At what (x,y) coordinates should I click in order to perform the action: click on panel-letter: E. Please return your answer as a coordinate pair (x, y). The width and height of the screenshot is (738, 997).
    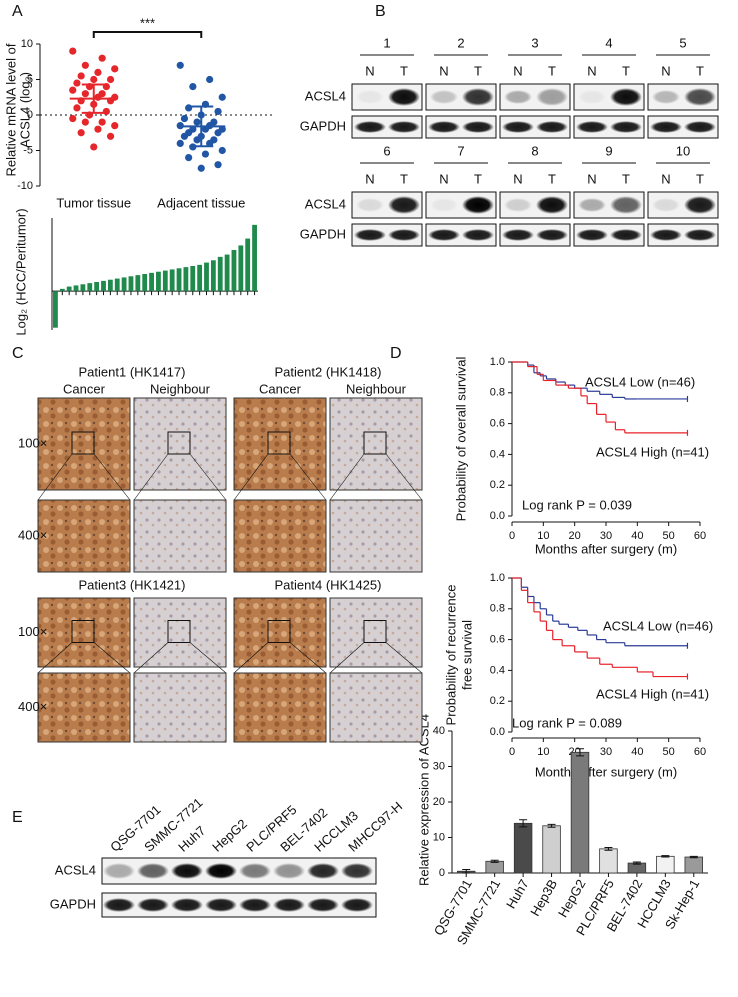
    Looking at the image, I should click on (17, 817).